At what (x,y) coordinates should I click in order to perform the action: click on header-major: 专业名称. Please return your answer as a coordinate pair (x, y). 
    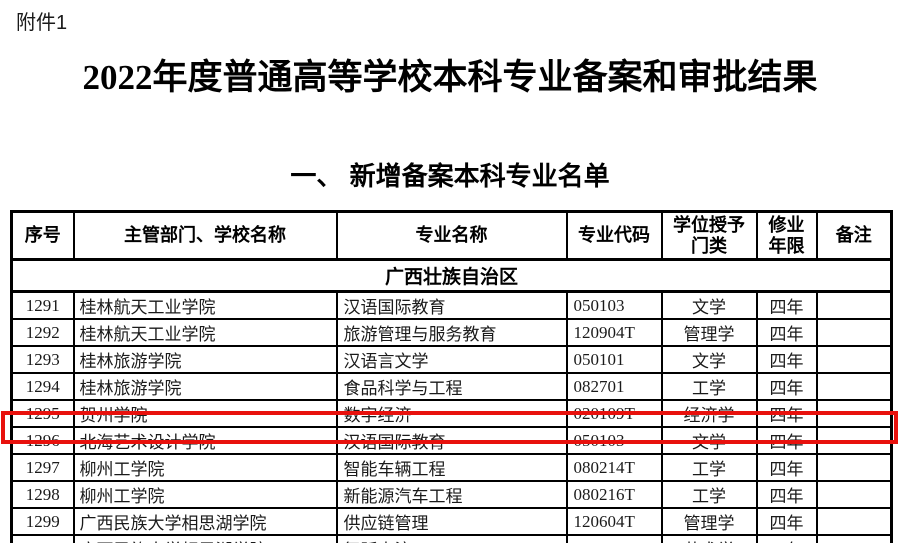
    Looking at the image, I should click on (451, 235).